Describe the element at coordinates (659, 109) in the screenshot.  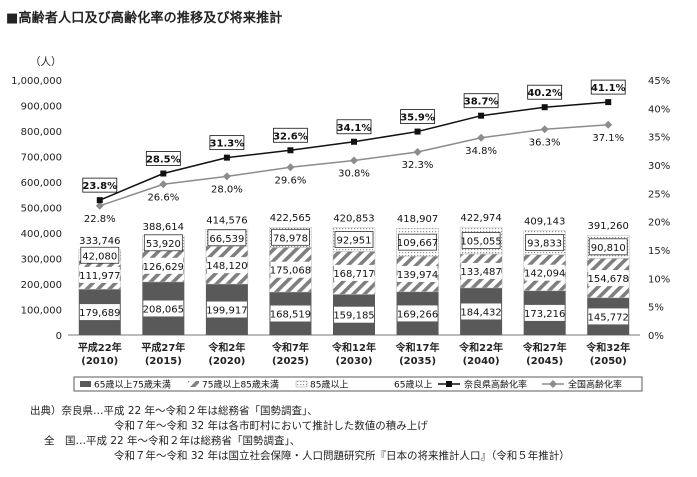
I see `y-right-tick-label: 40%` at that location.